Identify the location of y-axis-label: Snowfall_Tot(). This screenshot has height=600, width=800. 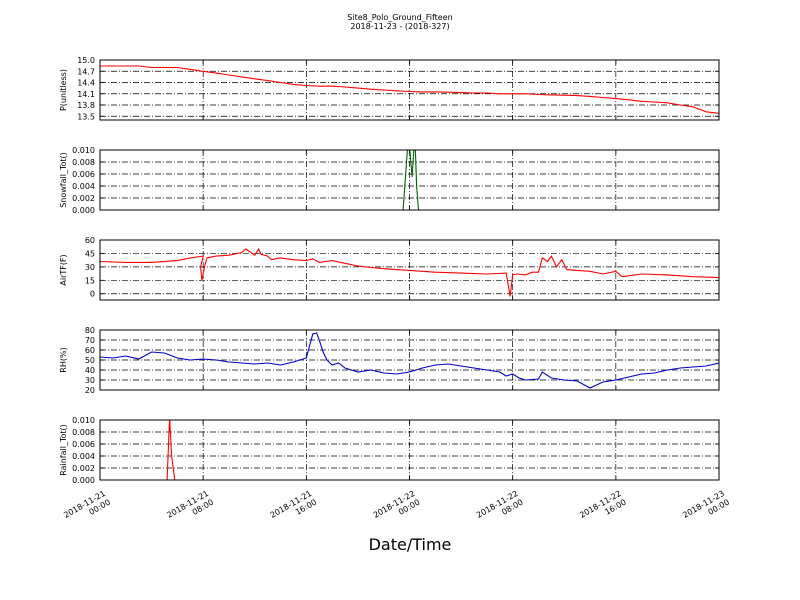
(63, 180).